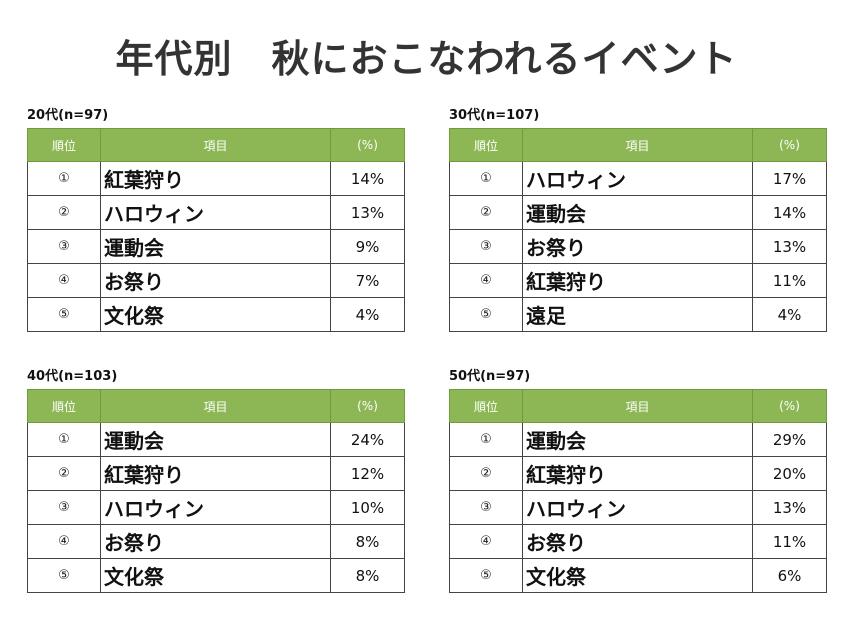 The image size is (853, 640). Describe the element at coordinates (367, 246) in the screenshot. I see `pct-cell: 9%` at that location.